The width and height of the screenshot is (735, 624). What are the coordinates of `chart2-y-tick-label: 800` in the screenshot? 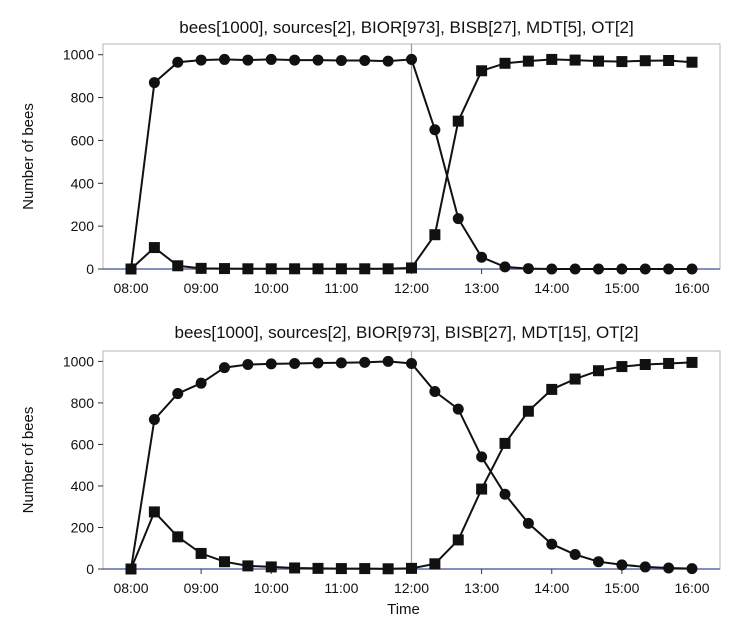 It's located at (83, 403).